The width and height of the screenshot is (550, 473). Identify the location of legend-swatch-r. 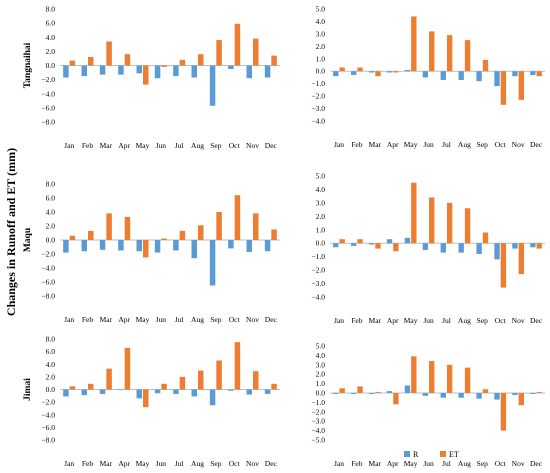
(407, 454).